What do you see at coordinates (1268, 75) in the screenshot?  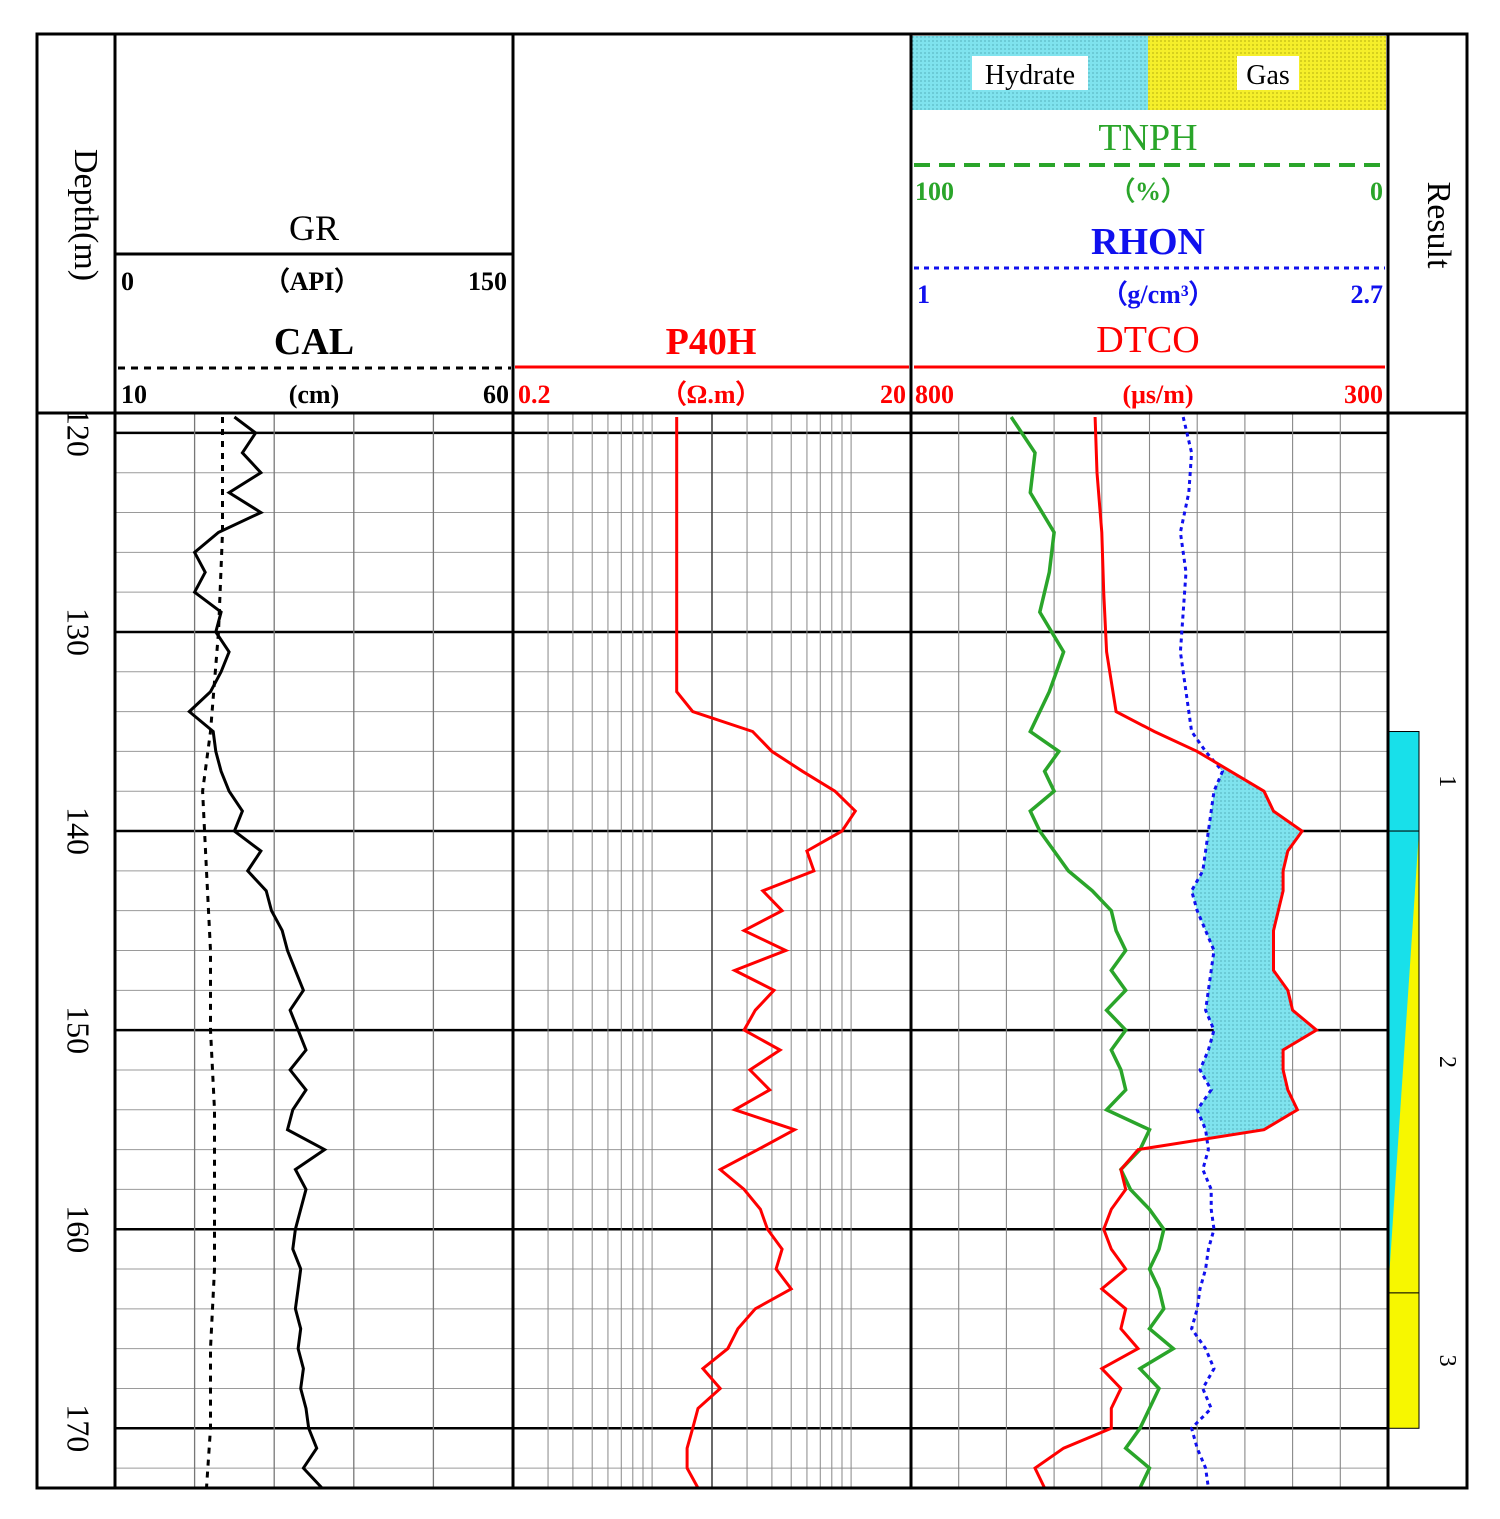 I see `legend-gas-label: Gas` at bounding box center [1268, 75].